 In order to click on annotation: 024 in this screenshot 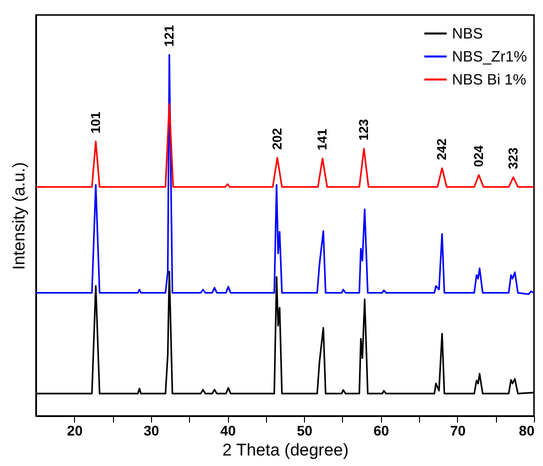, I will do `click(478, 156)`.